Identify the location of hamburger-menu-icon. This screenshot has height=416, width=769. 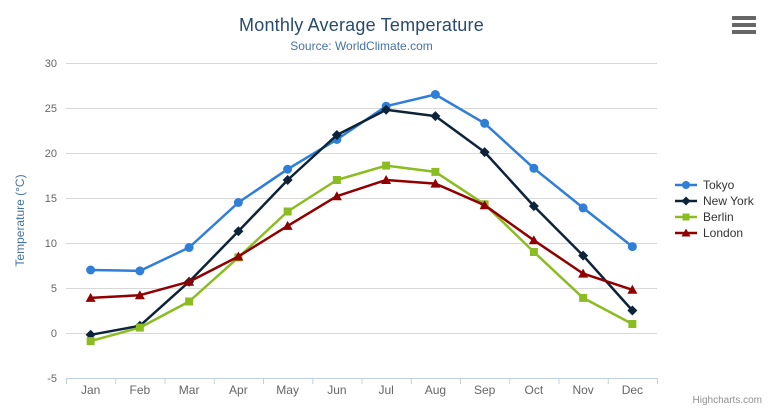
(744, 25).